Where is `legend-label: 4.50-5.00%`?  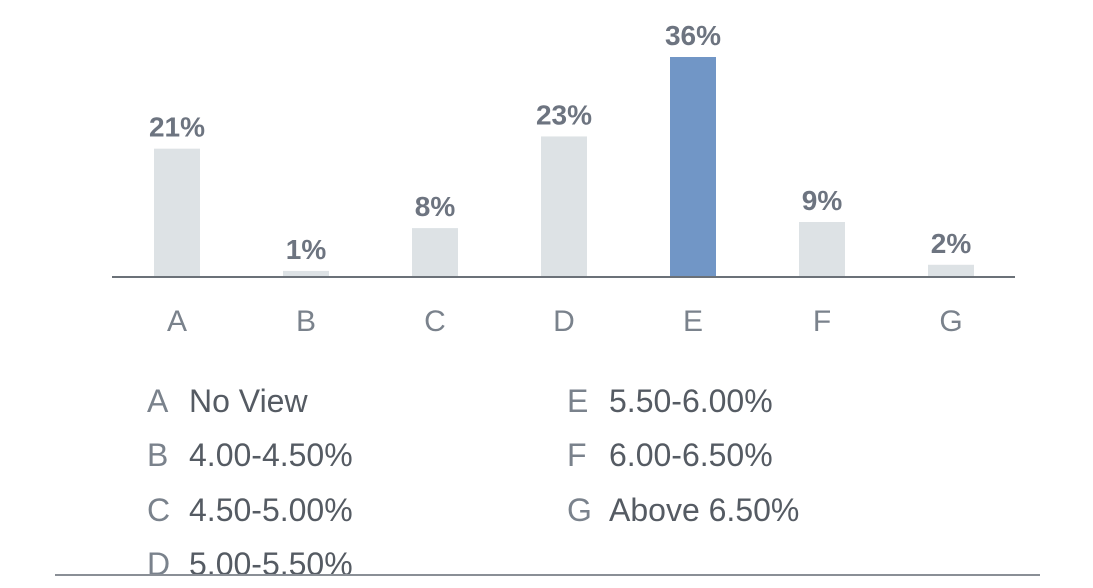 legend-label: 4.50-5.00% is located at coordinates (271, 510).